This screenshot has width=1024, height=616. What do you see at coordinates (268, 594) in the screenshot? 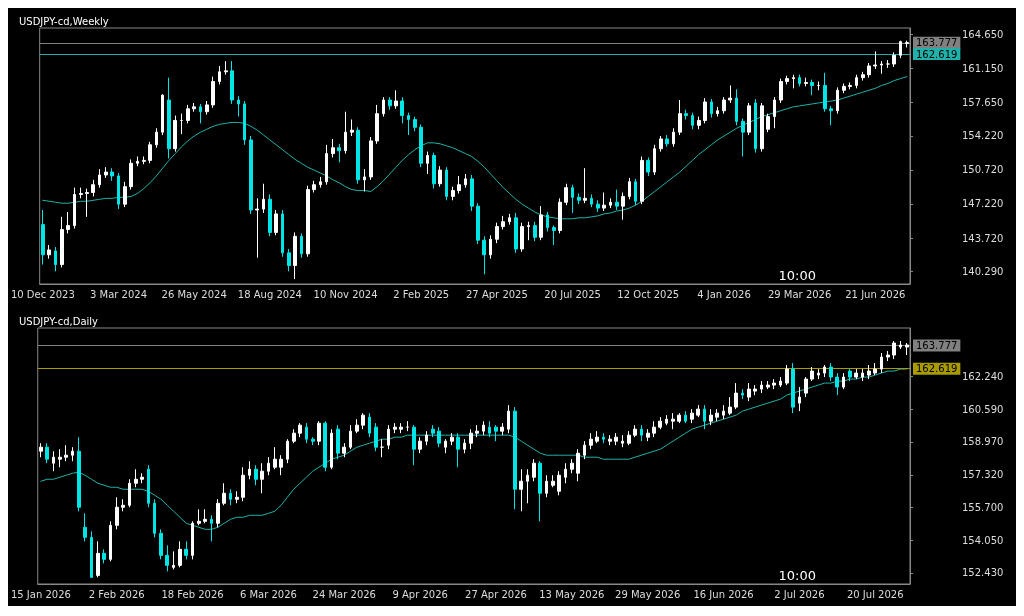
I see `x-tick-label: 6 Mar 2026` at bounding box center [268, 594].